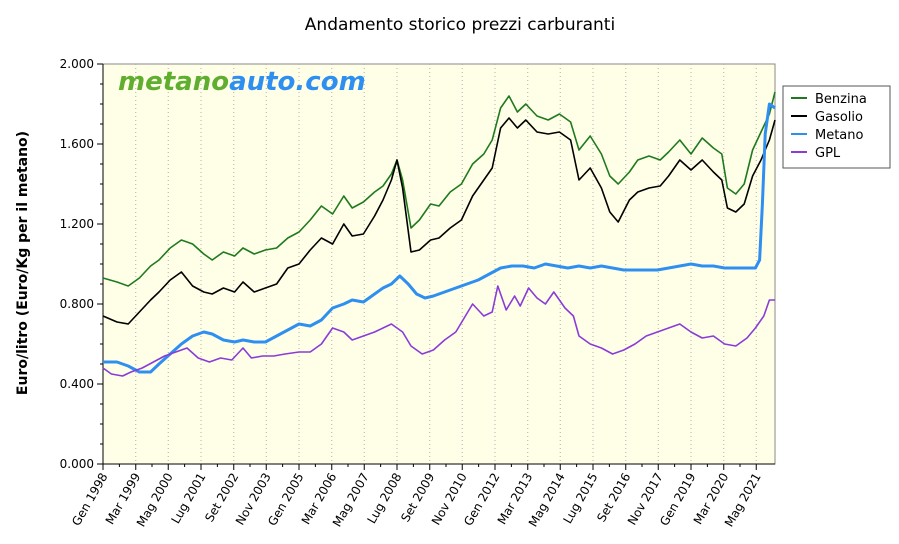  What do you see at coordinates (77, 464) in the screenshot?
I see `y-tick-label: 0.000` at bounding box center [77, 464].